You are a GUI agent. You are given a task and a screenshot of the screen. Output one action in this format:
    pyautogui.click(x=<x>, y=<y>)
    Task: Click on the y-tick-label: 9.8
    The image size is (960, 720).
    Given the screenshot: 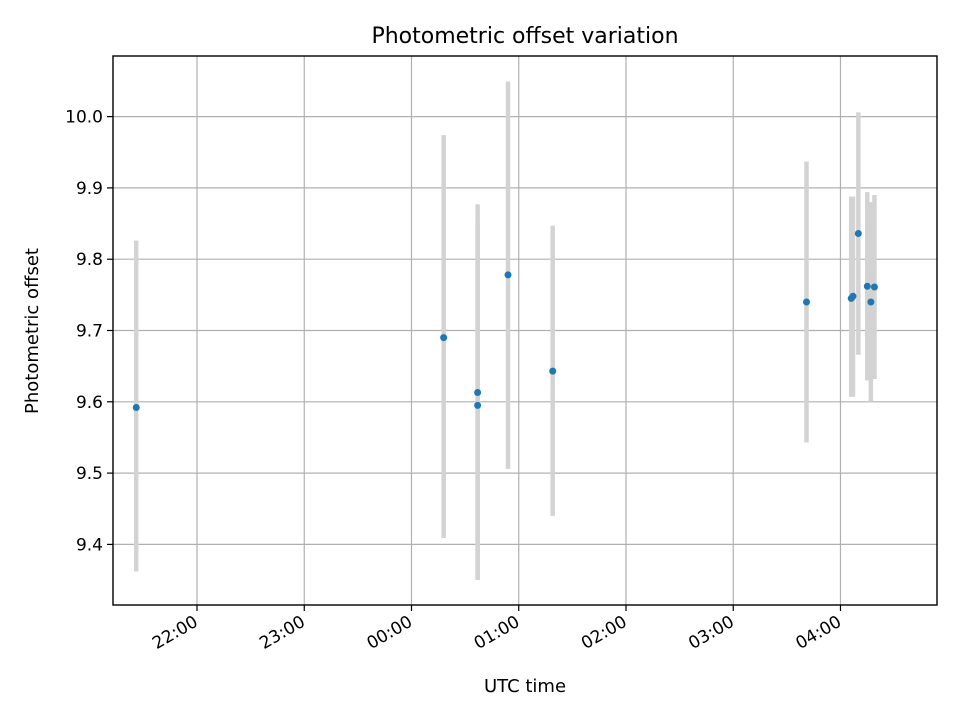 What is the action you would take?
    pyautogui.click(x=89, y=260)
    